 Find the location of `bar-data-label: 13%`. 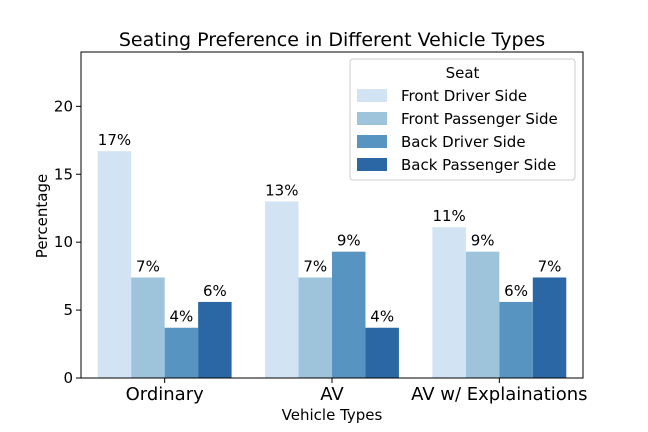

bar-data-label: 13% is located at coordinates (281, 190).